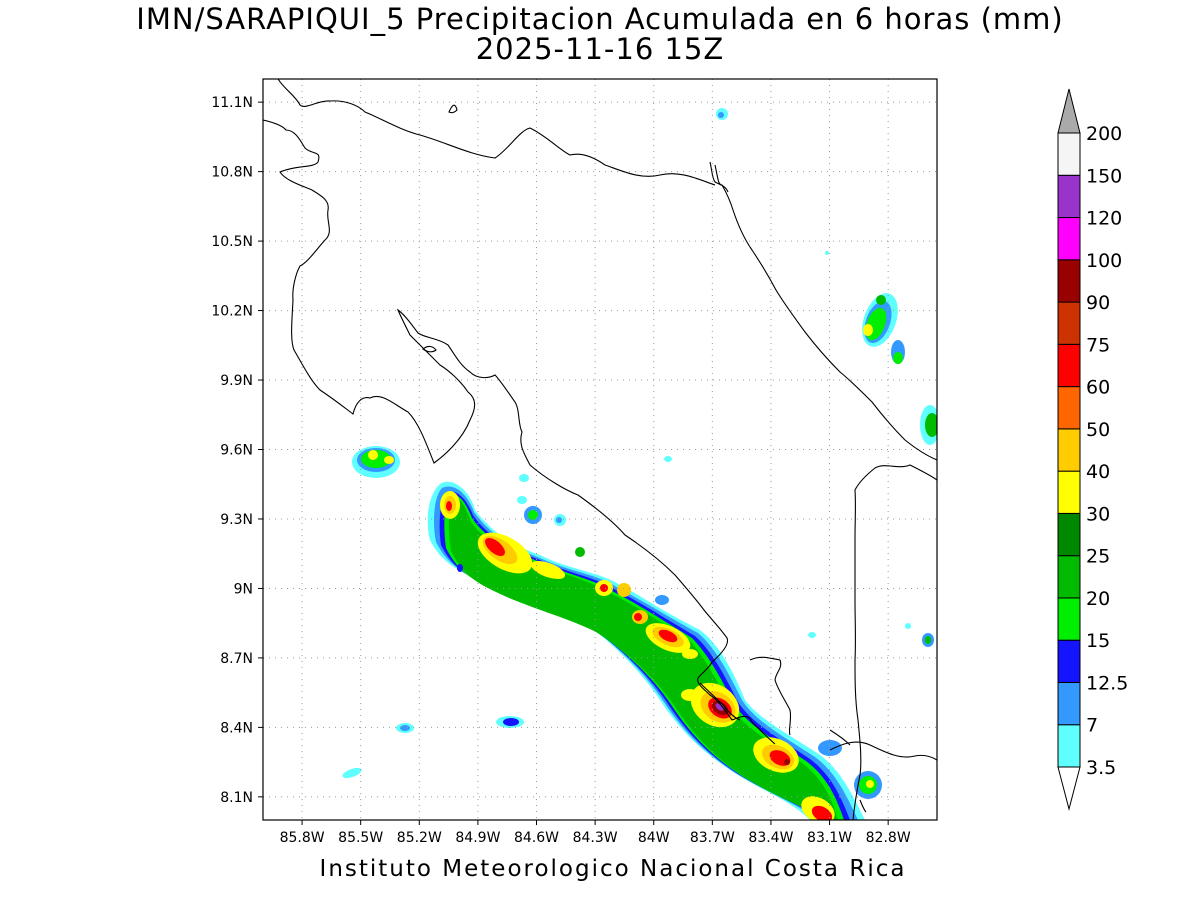 The width and height of the screenshot is (1200, 900). Describe the element at coordinates (419, 838) in the screenshot. I see `x-tick-label: 85.2W` at that location.